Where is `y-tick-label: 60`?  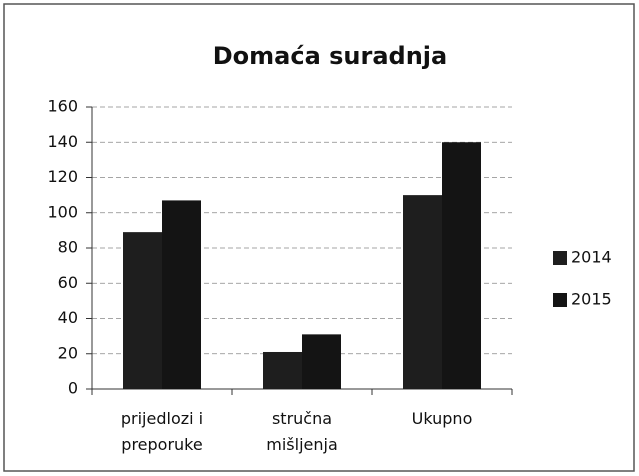
y-tick-label: 60 is located at coordinates (68, 282).